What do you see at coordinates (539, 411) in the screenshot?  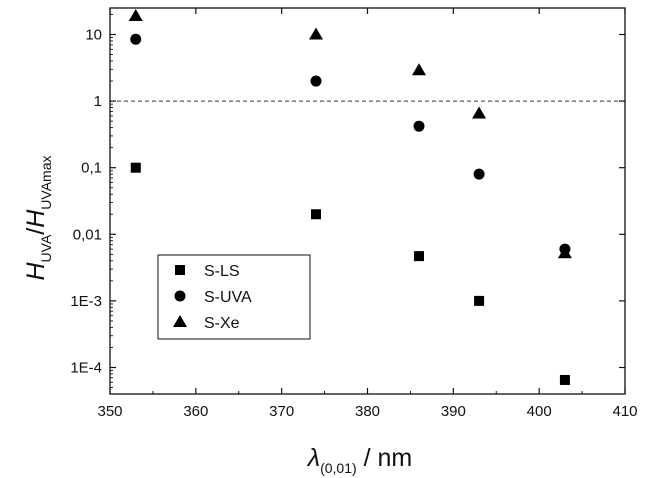 I see `x-tick-label: 400` at bounding box center [539, 411].